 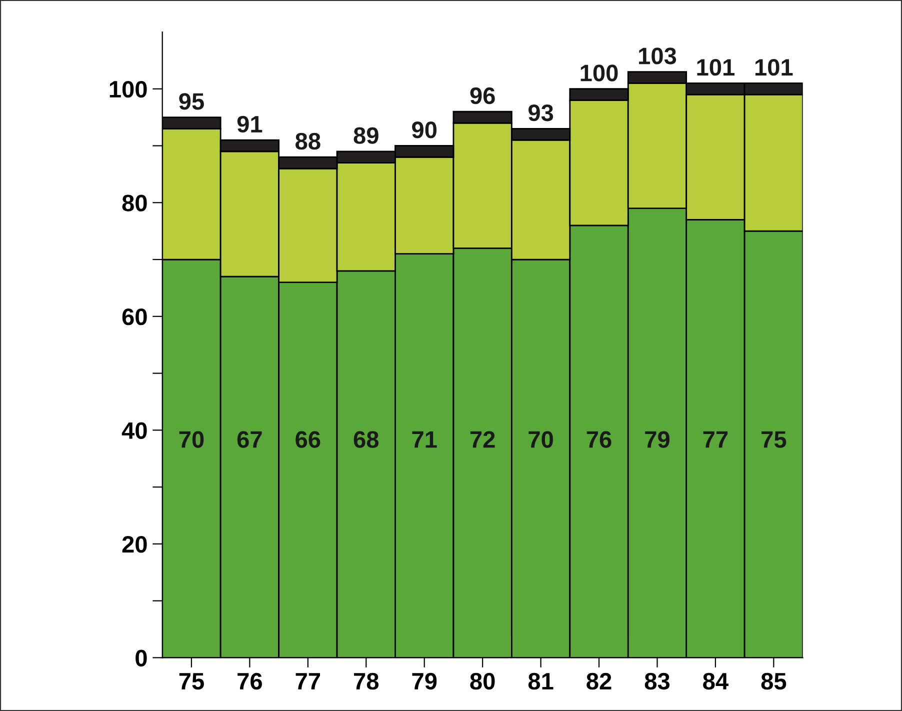 What do you see at coordinates (134, 430) in the screenshot?
I see `y-tick-label: 40` at bounding box center [134, 430].